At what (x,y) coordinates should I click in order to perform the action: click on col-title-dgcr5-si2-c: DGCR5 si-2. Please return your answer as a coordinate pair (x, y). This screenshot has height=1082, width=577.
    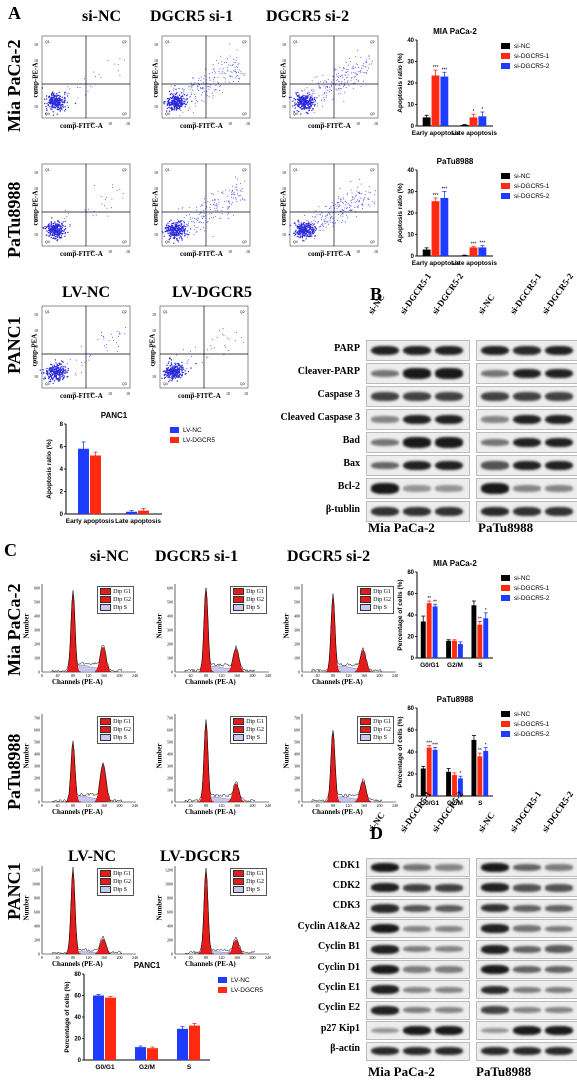
    Looking at the image, I should click on (329, 556).